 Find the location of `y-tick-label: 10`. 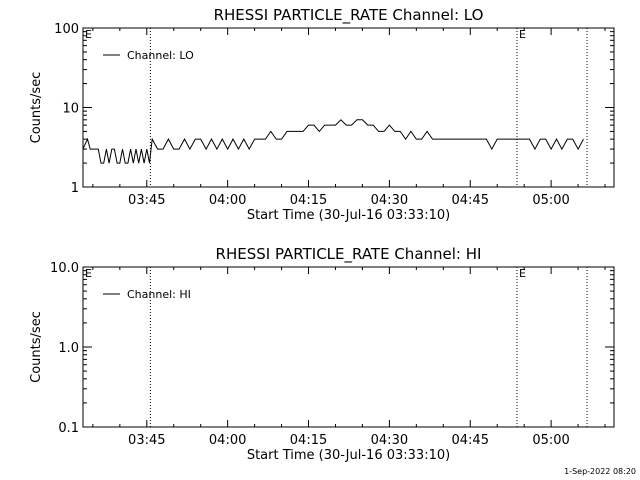

y-tick-label: 10 is located at coordinates (70, 109).